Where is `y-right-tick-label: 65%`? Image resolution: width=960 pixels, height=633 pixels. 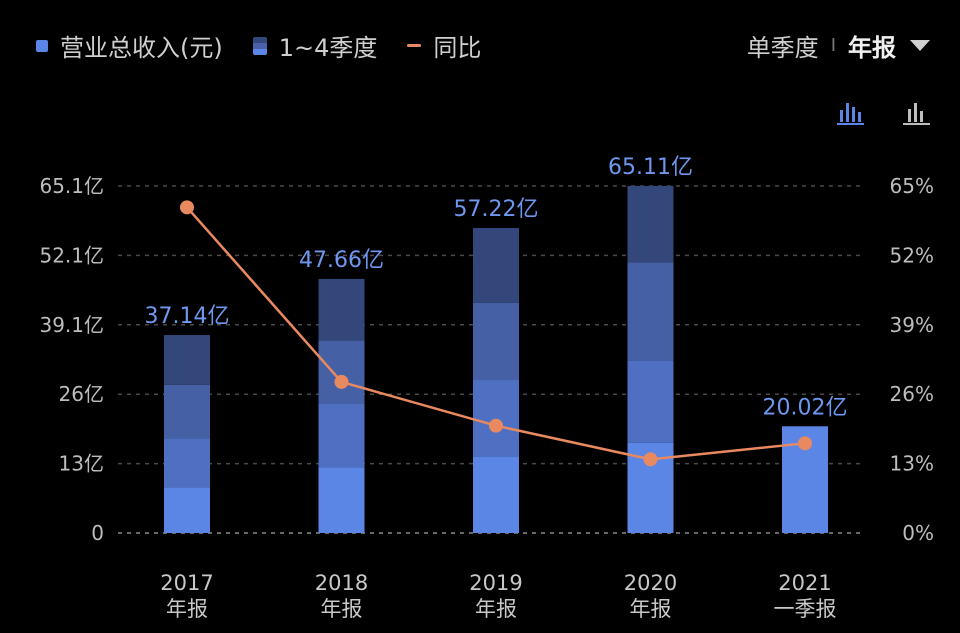
y-right-tick-label: 65% is located at coordinates (912, 186).